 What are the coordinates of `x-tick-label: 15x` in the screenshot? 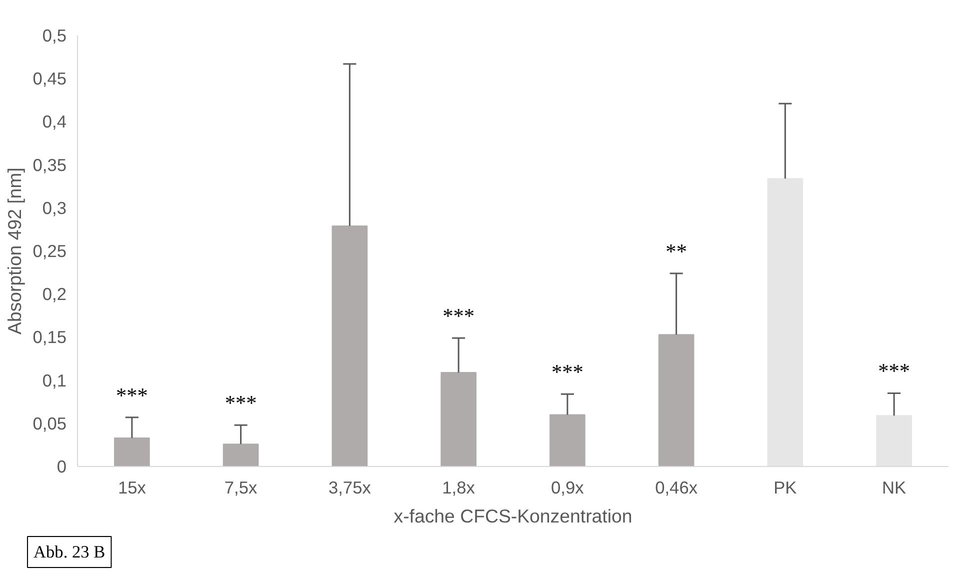 It's located at (132, 488).